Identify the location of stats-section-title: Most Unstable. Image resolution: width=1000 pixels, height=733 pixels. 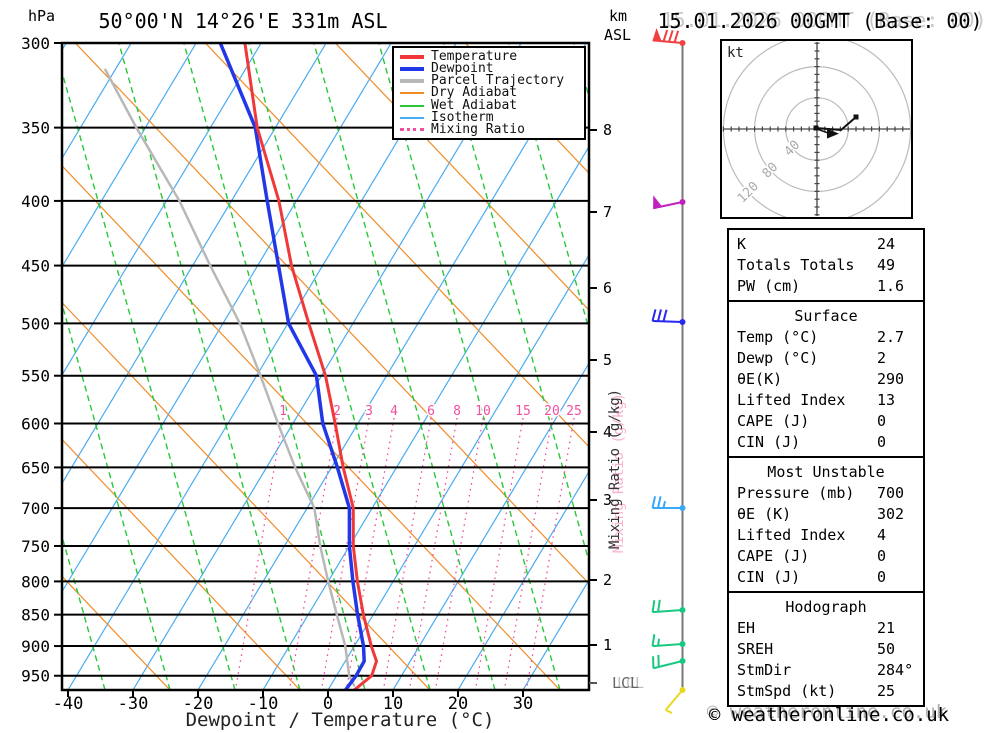
(826, 472).